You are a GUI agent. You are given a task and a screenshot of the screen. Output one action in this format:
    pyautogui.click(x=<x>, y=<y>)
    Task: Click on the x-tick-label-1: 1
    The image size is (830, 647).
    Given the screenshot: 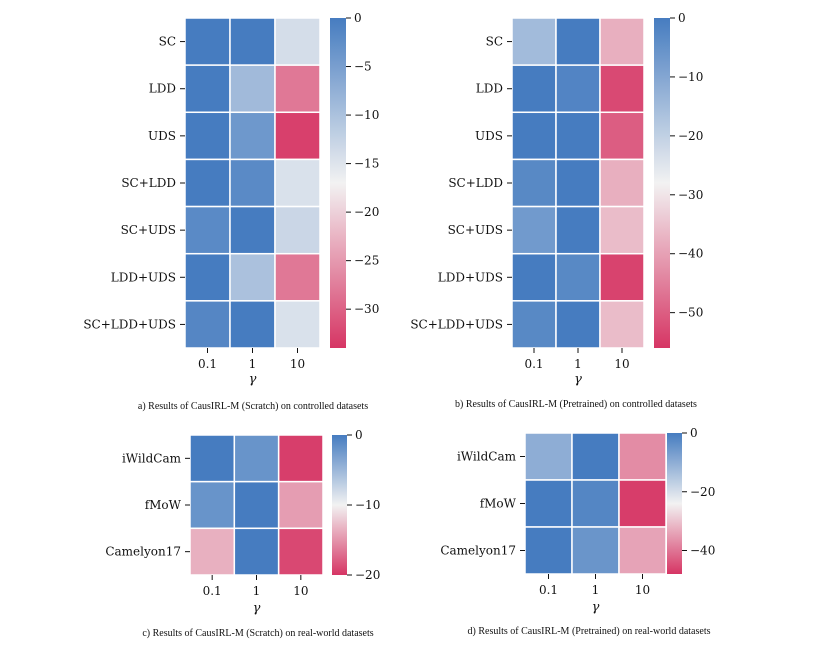 What is the action you would take?
    pyautogui.click(x=253, y=364)
    